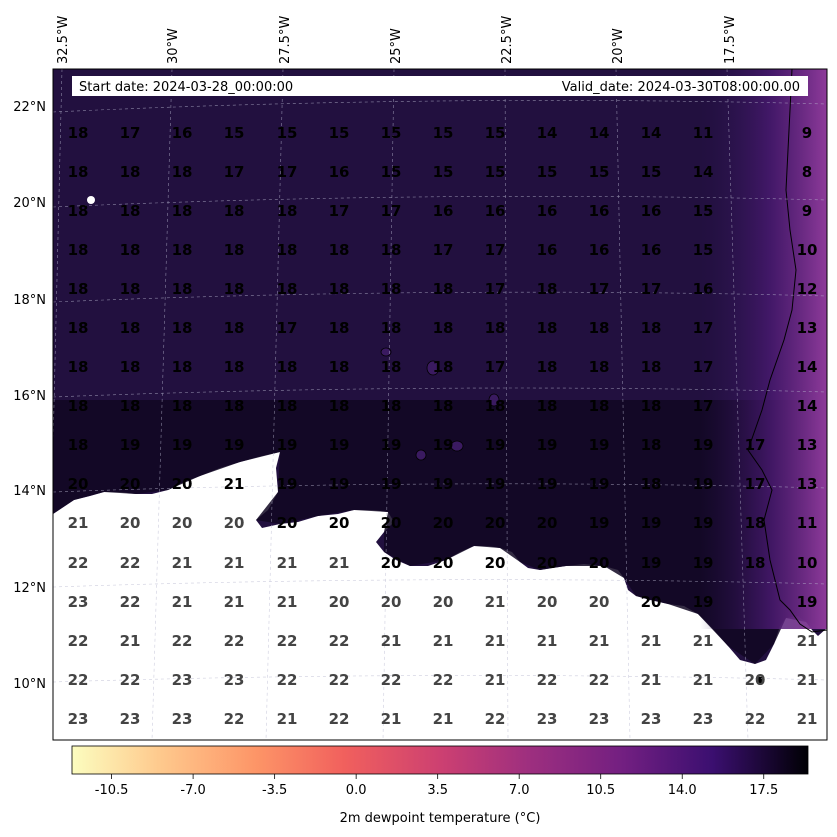 This screenshot has height=837, width=837. What do you see at coordinates (274, 790) in the screenshot?
I see `colorbar-tick-label: -3.5` at bounding box center [274, 790].